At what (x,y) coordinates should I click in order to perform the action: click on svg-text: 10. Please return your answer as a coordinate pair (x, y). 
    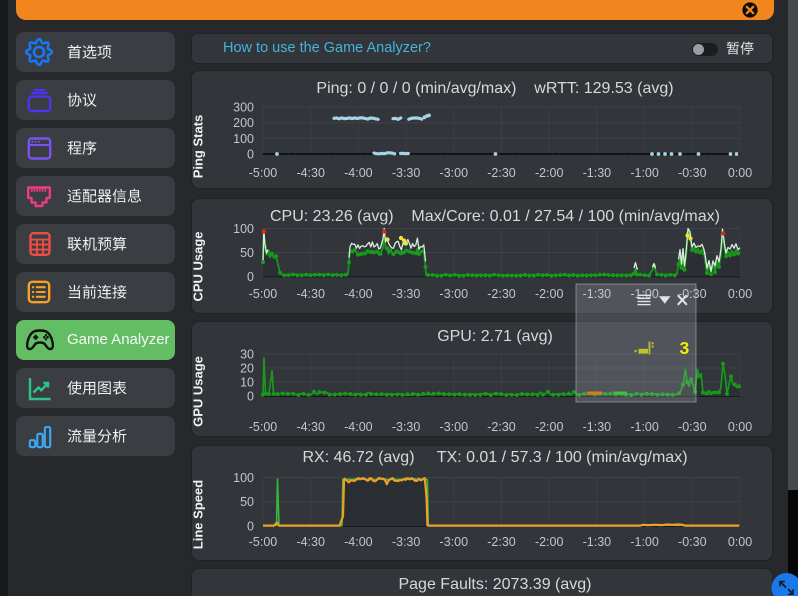
    Looking at the image, I should click on (247, 383).